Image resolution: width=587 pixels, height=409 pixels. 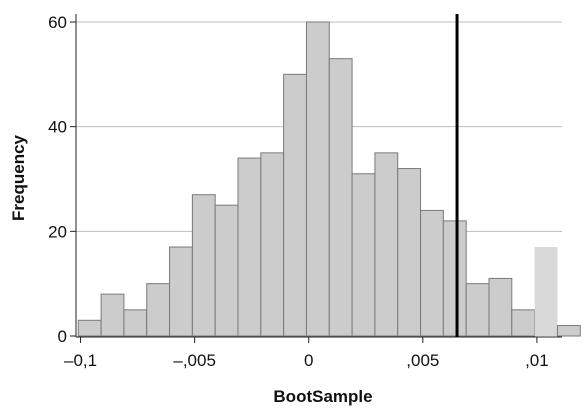 What do you see at coordinates (18, 177) in the screenshot?
I see `y-axis-label: Frequency` at bounding box center [18, 177].